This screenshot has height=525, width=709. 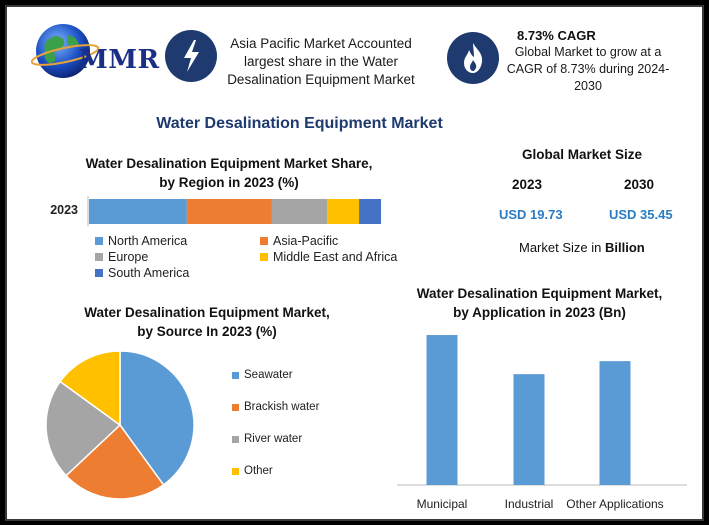 I want to click on market-year-2023: 2023, so click(x=527, y=184).